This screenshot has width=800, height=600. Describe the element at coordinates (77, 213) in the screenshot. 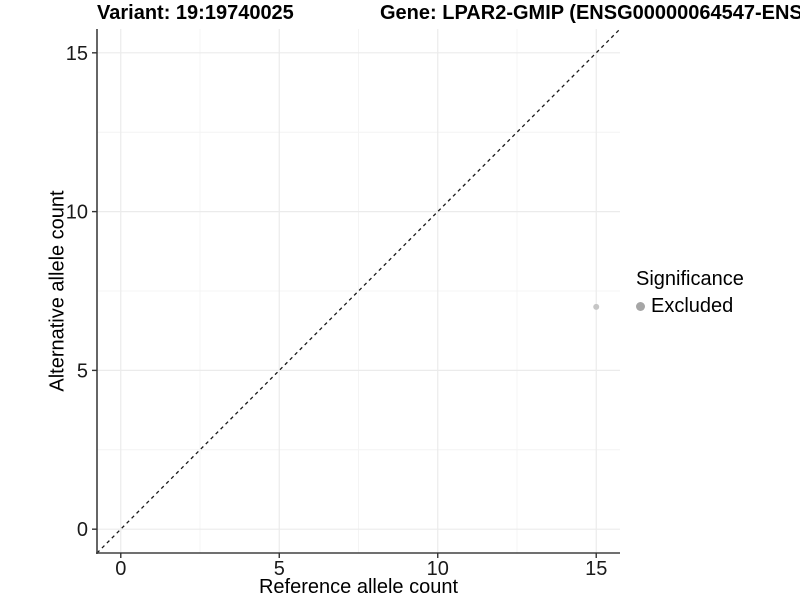

I see `y-tick-label: 10` at that location.